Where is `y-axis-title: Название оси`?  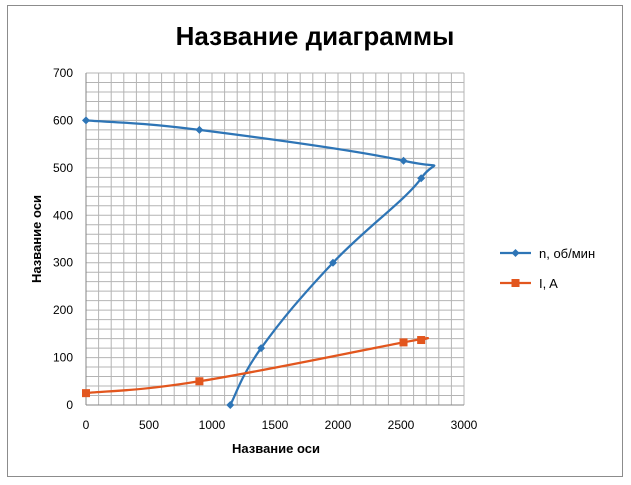 y-axis-title: Название оси is located at coordinates (36, 239).